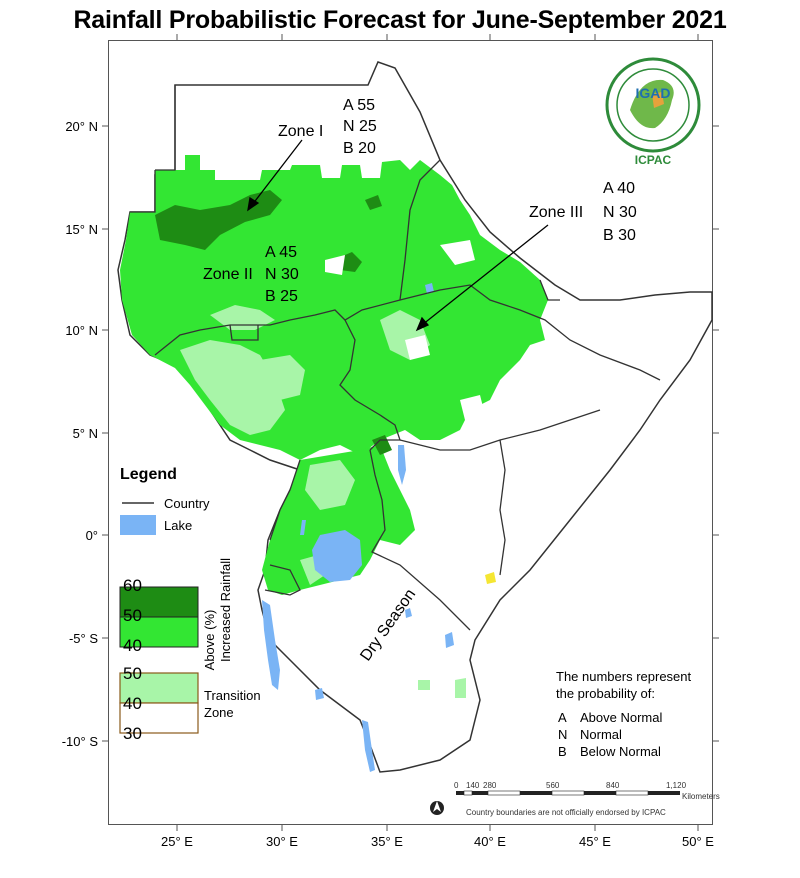 This screenshot has width=800, height=878. What do you see at coordinates (595, 841) in the screenshot?
I see `lon-label-45e: 45° E` at bounding box center [595, 841].